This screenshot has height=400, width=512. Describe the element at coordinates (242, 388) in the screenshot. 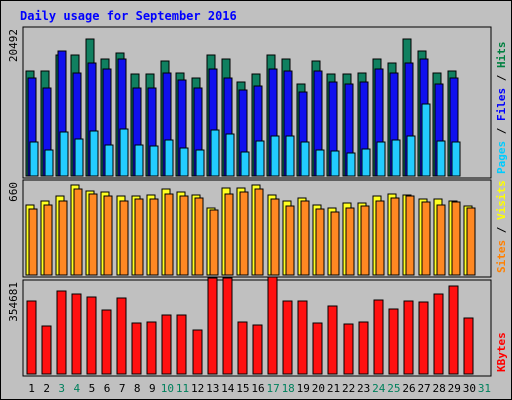

I see `x-tick-label: 15` at that location.